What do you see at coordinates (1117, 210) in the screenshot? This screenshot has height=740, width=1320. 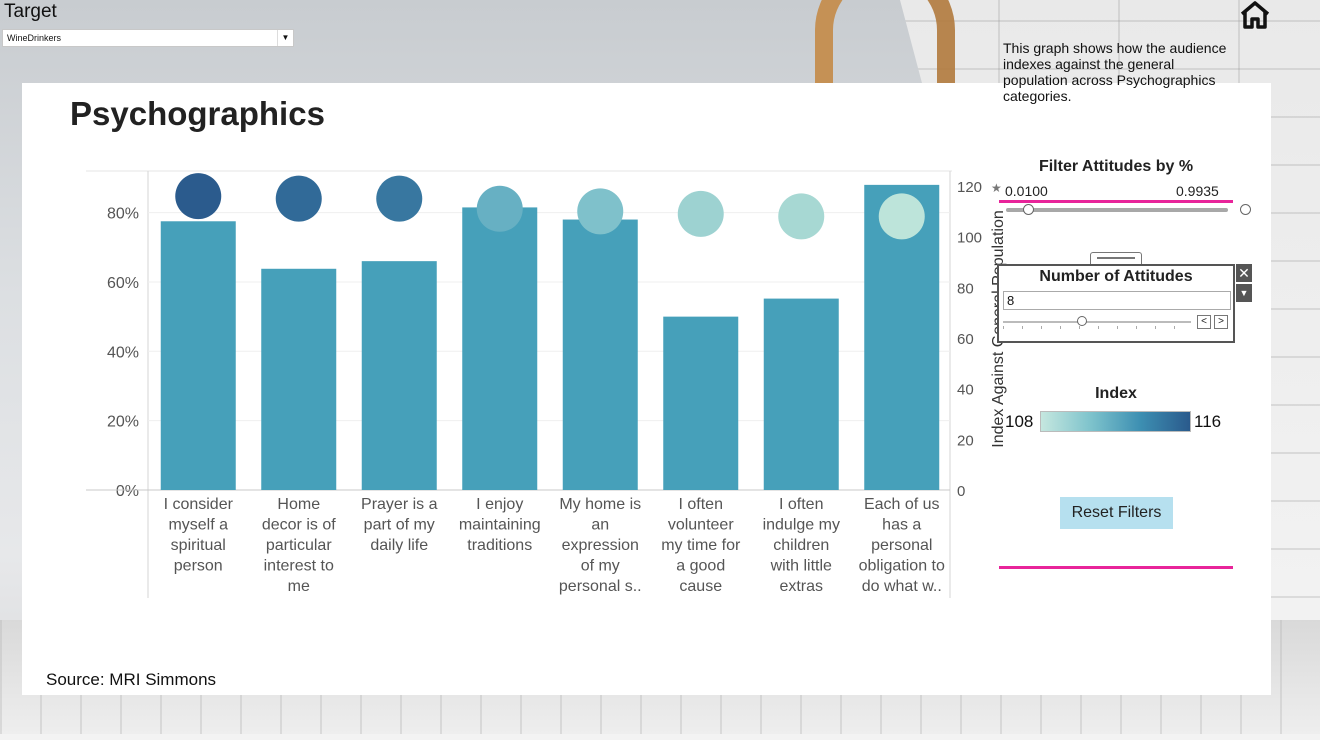 I see `filter-range-track` at bounding box center [1117, 210].